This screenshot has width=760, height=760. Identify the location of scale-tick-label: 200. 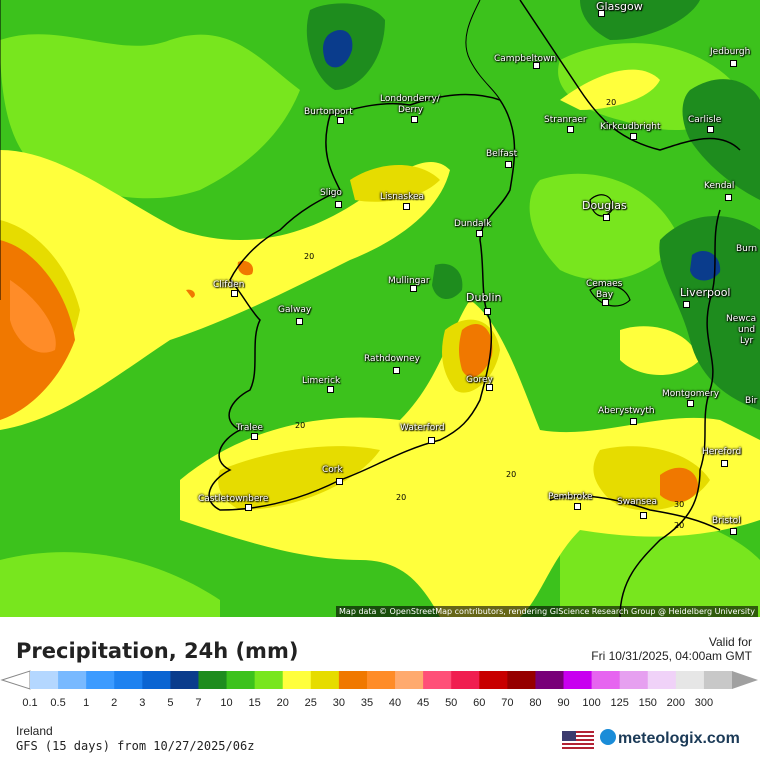
(676, 703).